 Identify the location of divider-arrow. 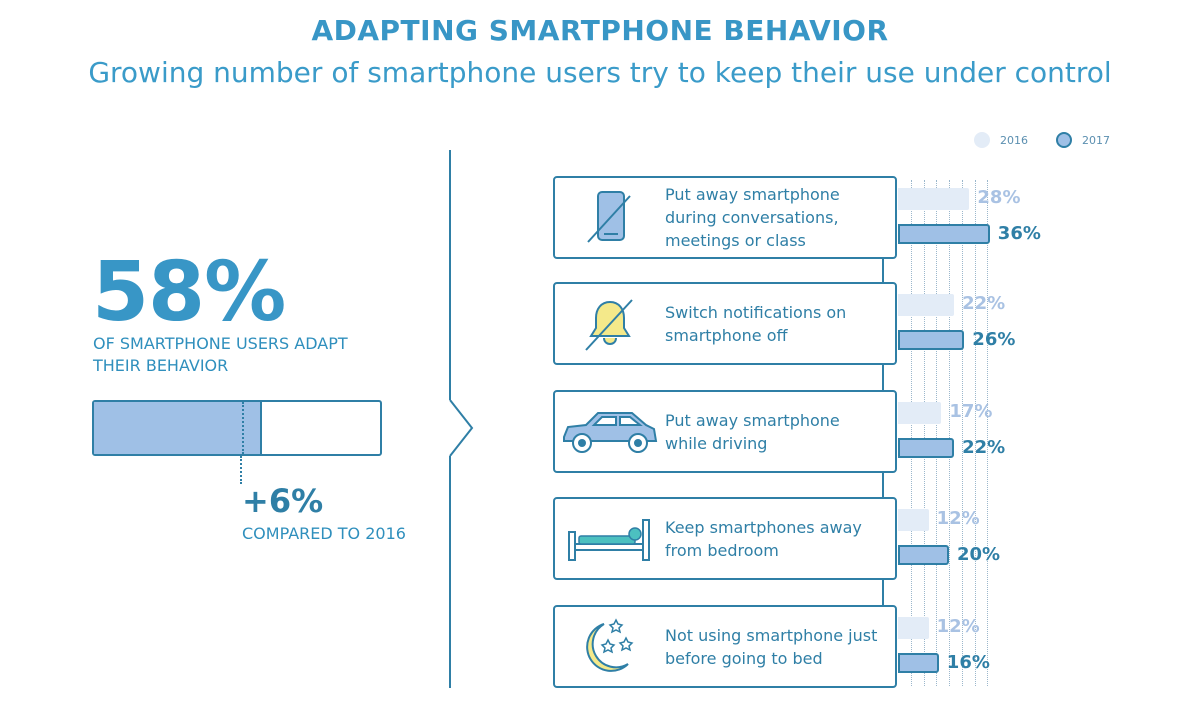
(458, 428).